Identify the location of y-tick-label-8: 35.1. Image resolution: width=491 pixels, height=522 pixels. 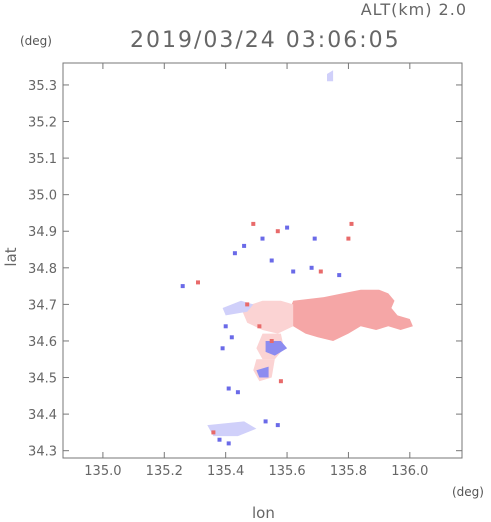
(42, 159).